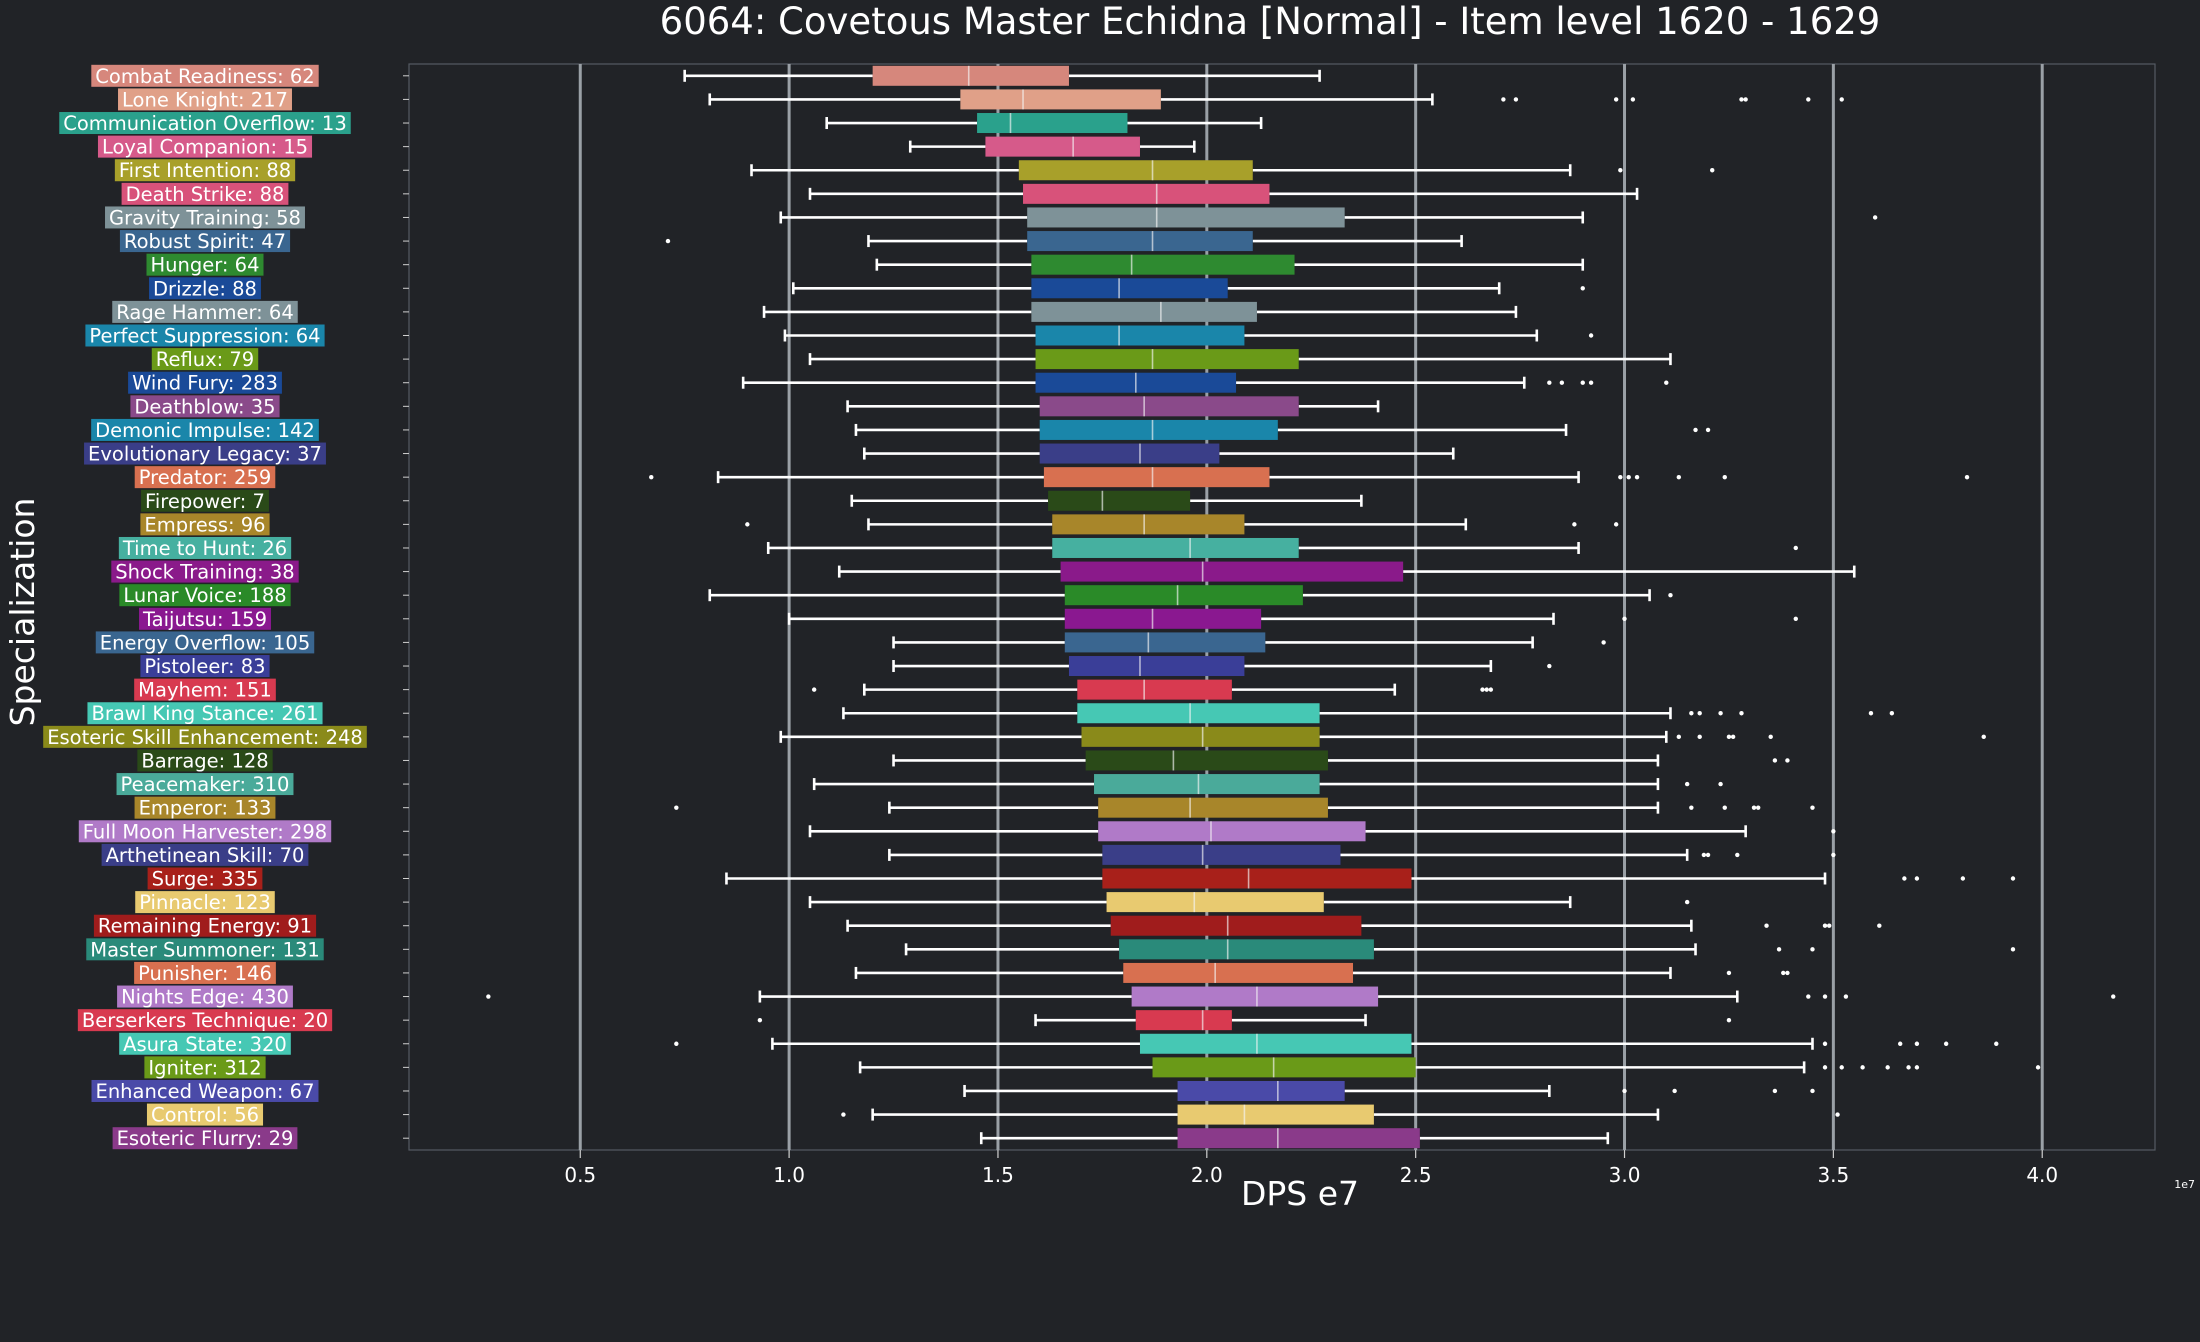 This screenshot has height=1342, width=2200. I want to click on category-label: Perfect Suppression: 64, so click(204, 336).